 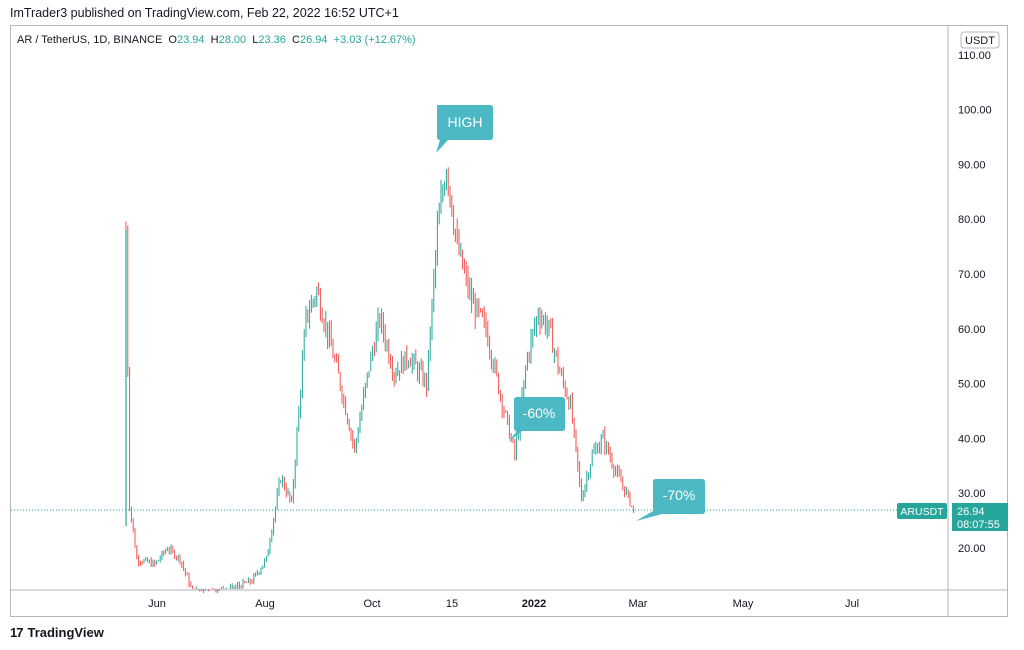 I want to click on price-tag: ARUSDT 26.94 08:07:55, so click(x=952, y=517).